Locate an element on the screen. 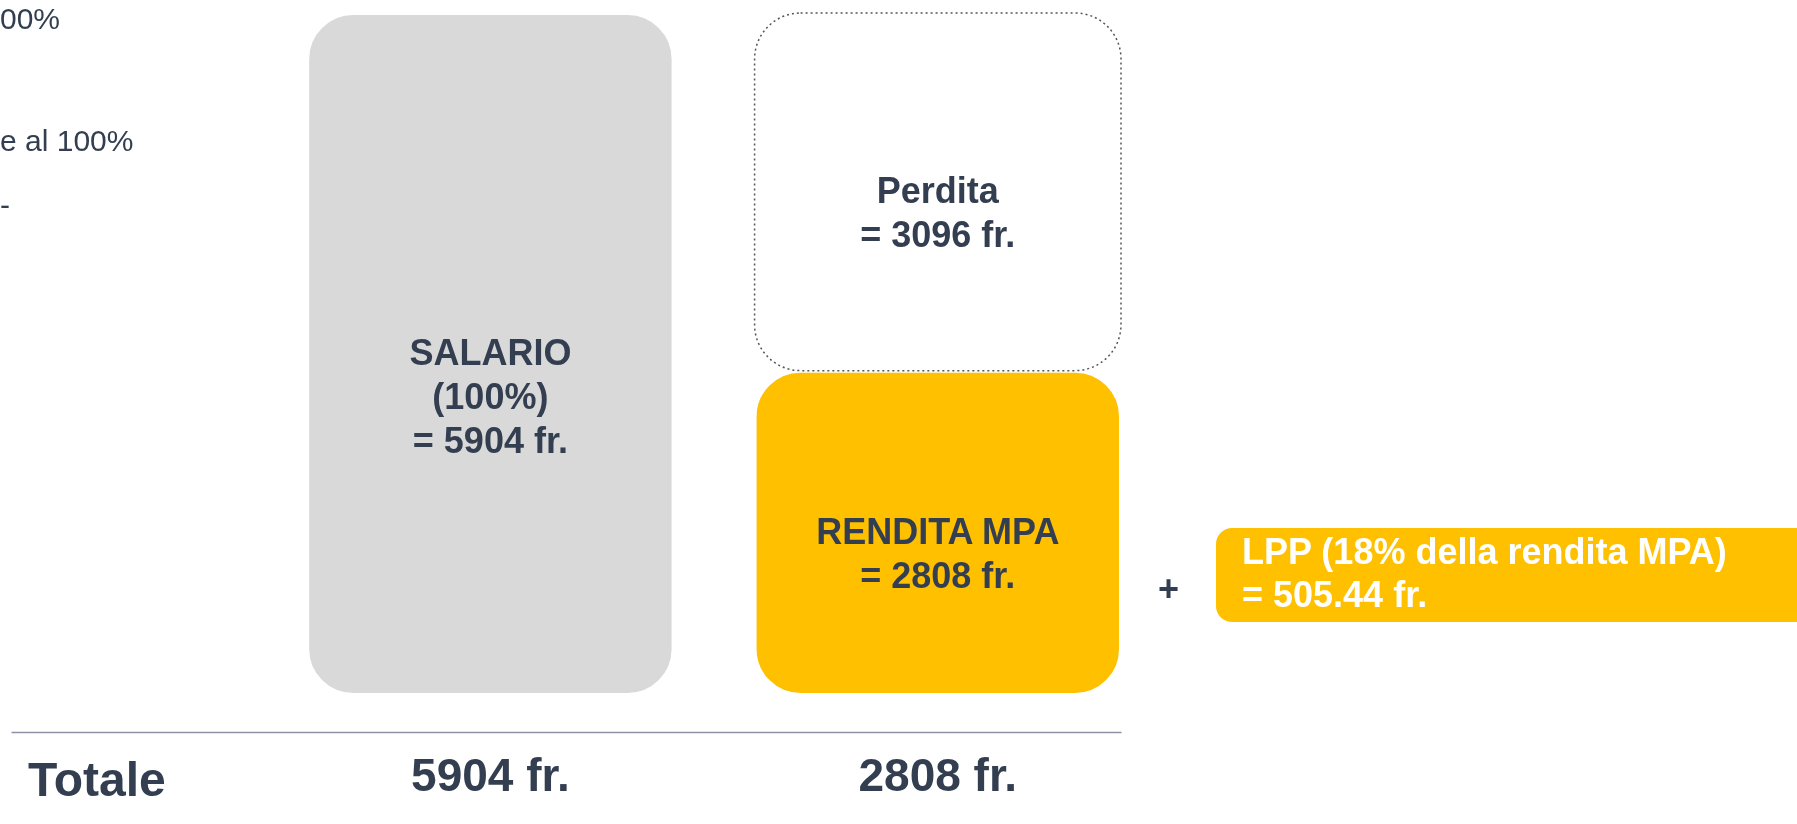  series-label: RENDITA MPA is located at coordinates (938, 531).